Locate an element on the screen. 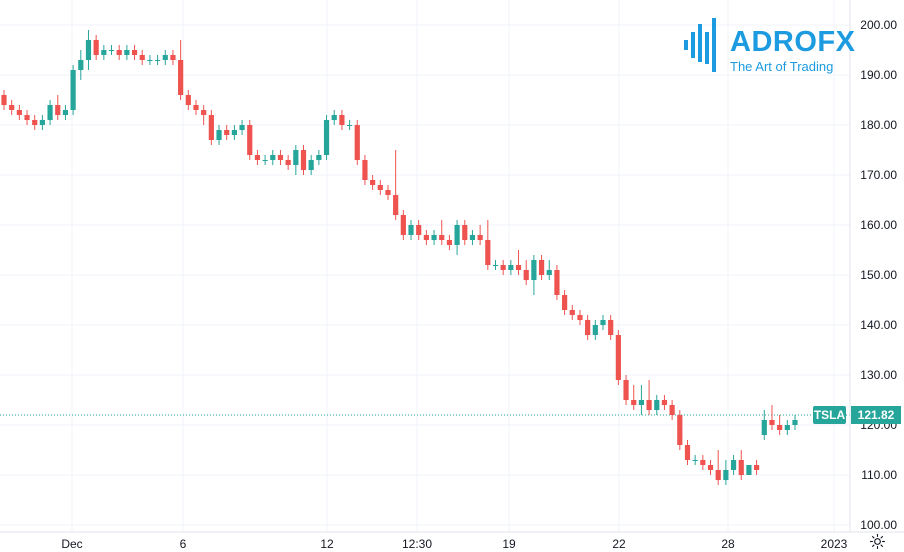  x-tick-label: 19 is located at coordinates (509, 544).